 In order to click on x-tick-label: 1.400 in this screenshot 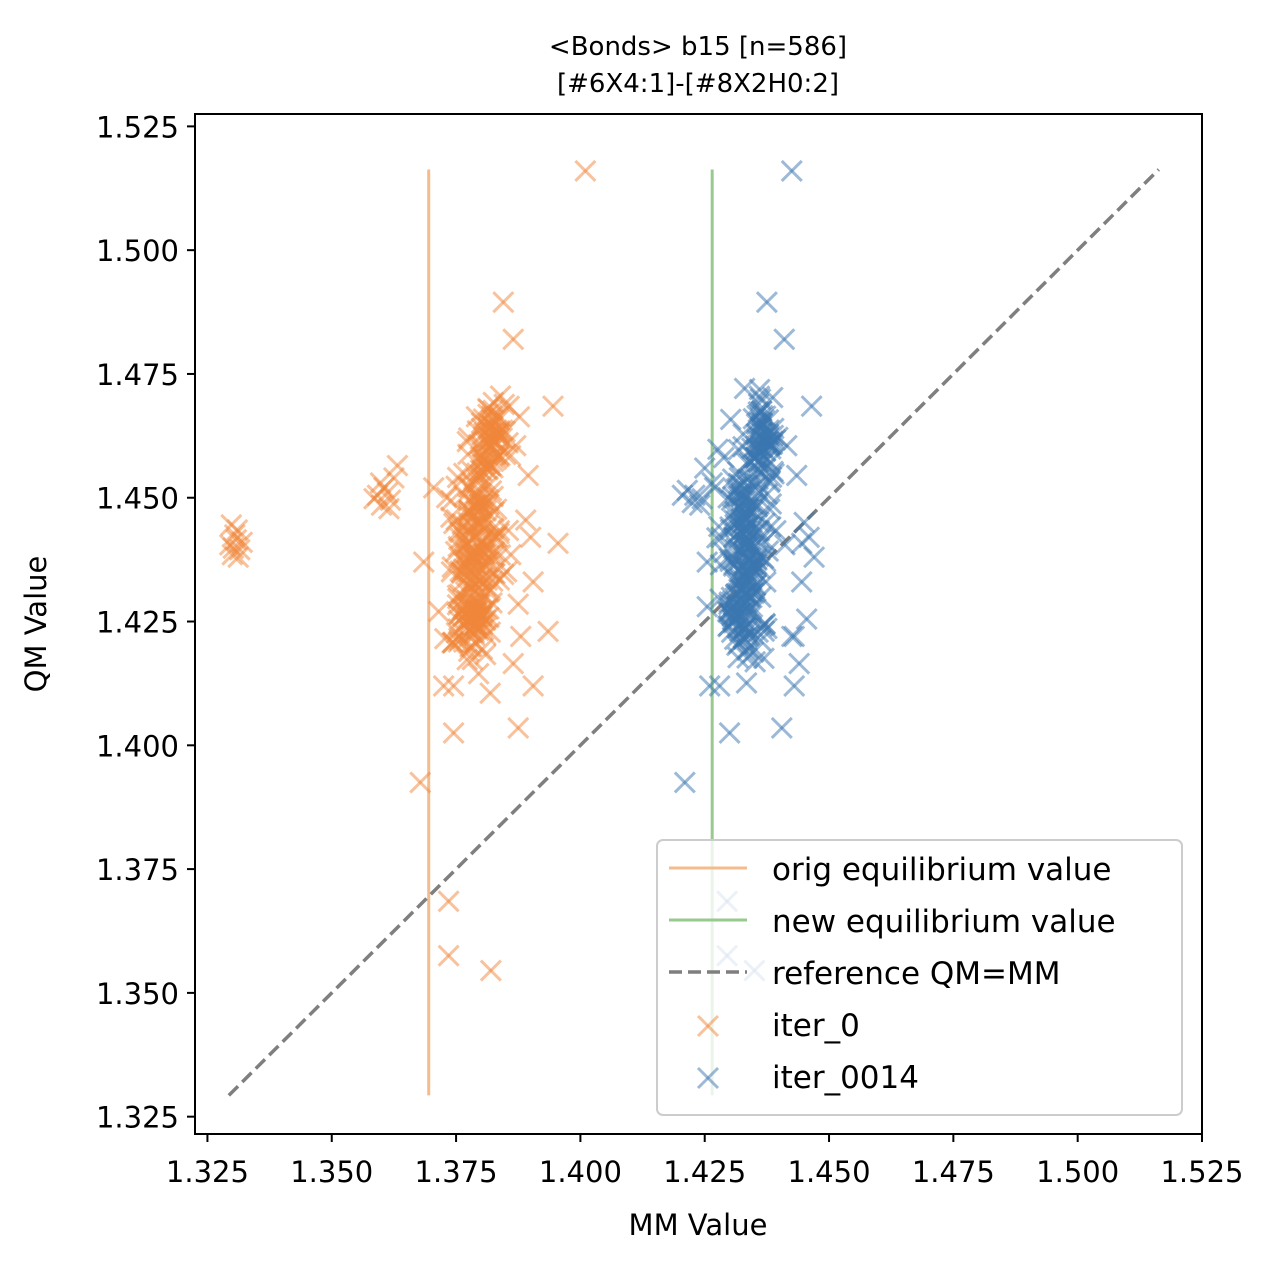, I will do `click(580, 1172)`.